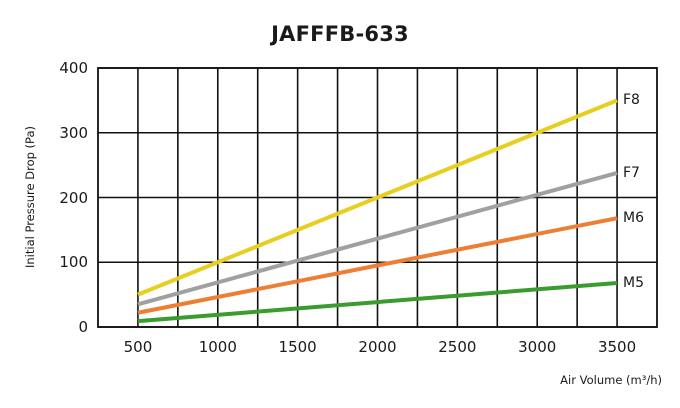 The height and width of the screenshot is (408, 680). Describe the element at coordinates (617, 347) in the screenshot. I see `x-tick-label: 3500` at that location.